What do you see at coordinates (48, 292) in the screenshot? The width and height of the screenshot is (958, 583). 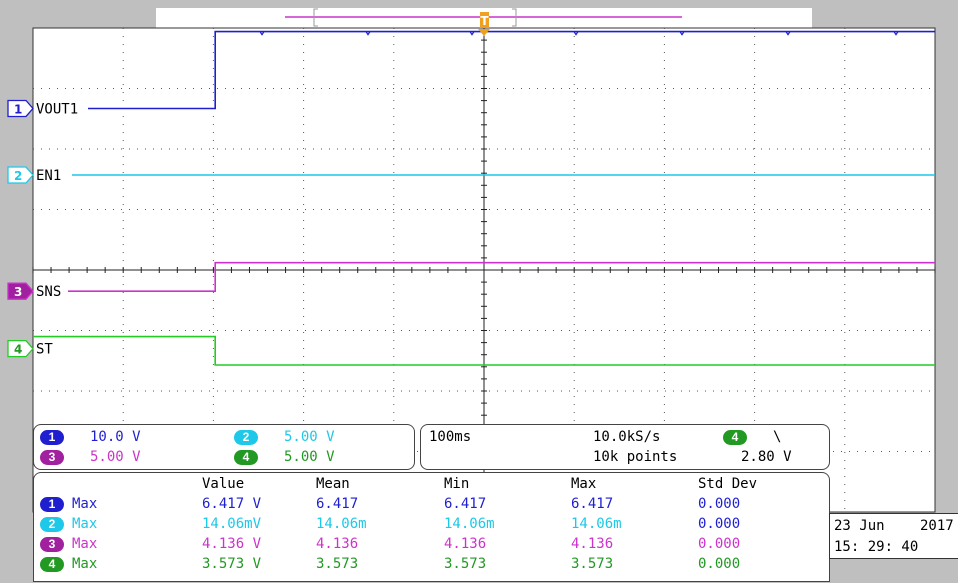 I see `ch-label: SNS` at bounding box center [48, 292].